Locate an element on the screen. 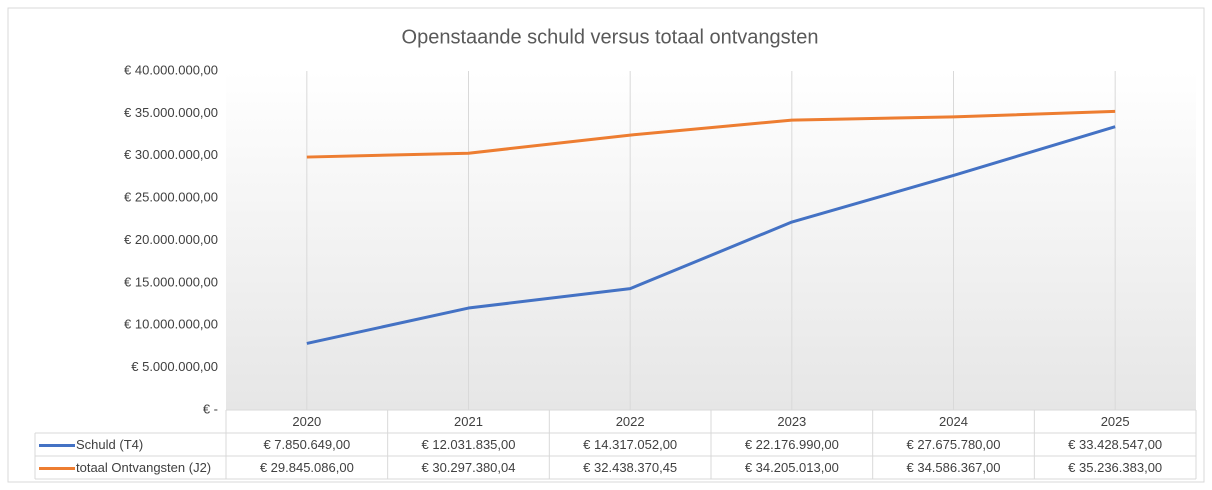  y-tick-label: € 25.000.000,00 is located at coordinates (171, 197).